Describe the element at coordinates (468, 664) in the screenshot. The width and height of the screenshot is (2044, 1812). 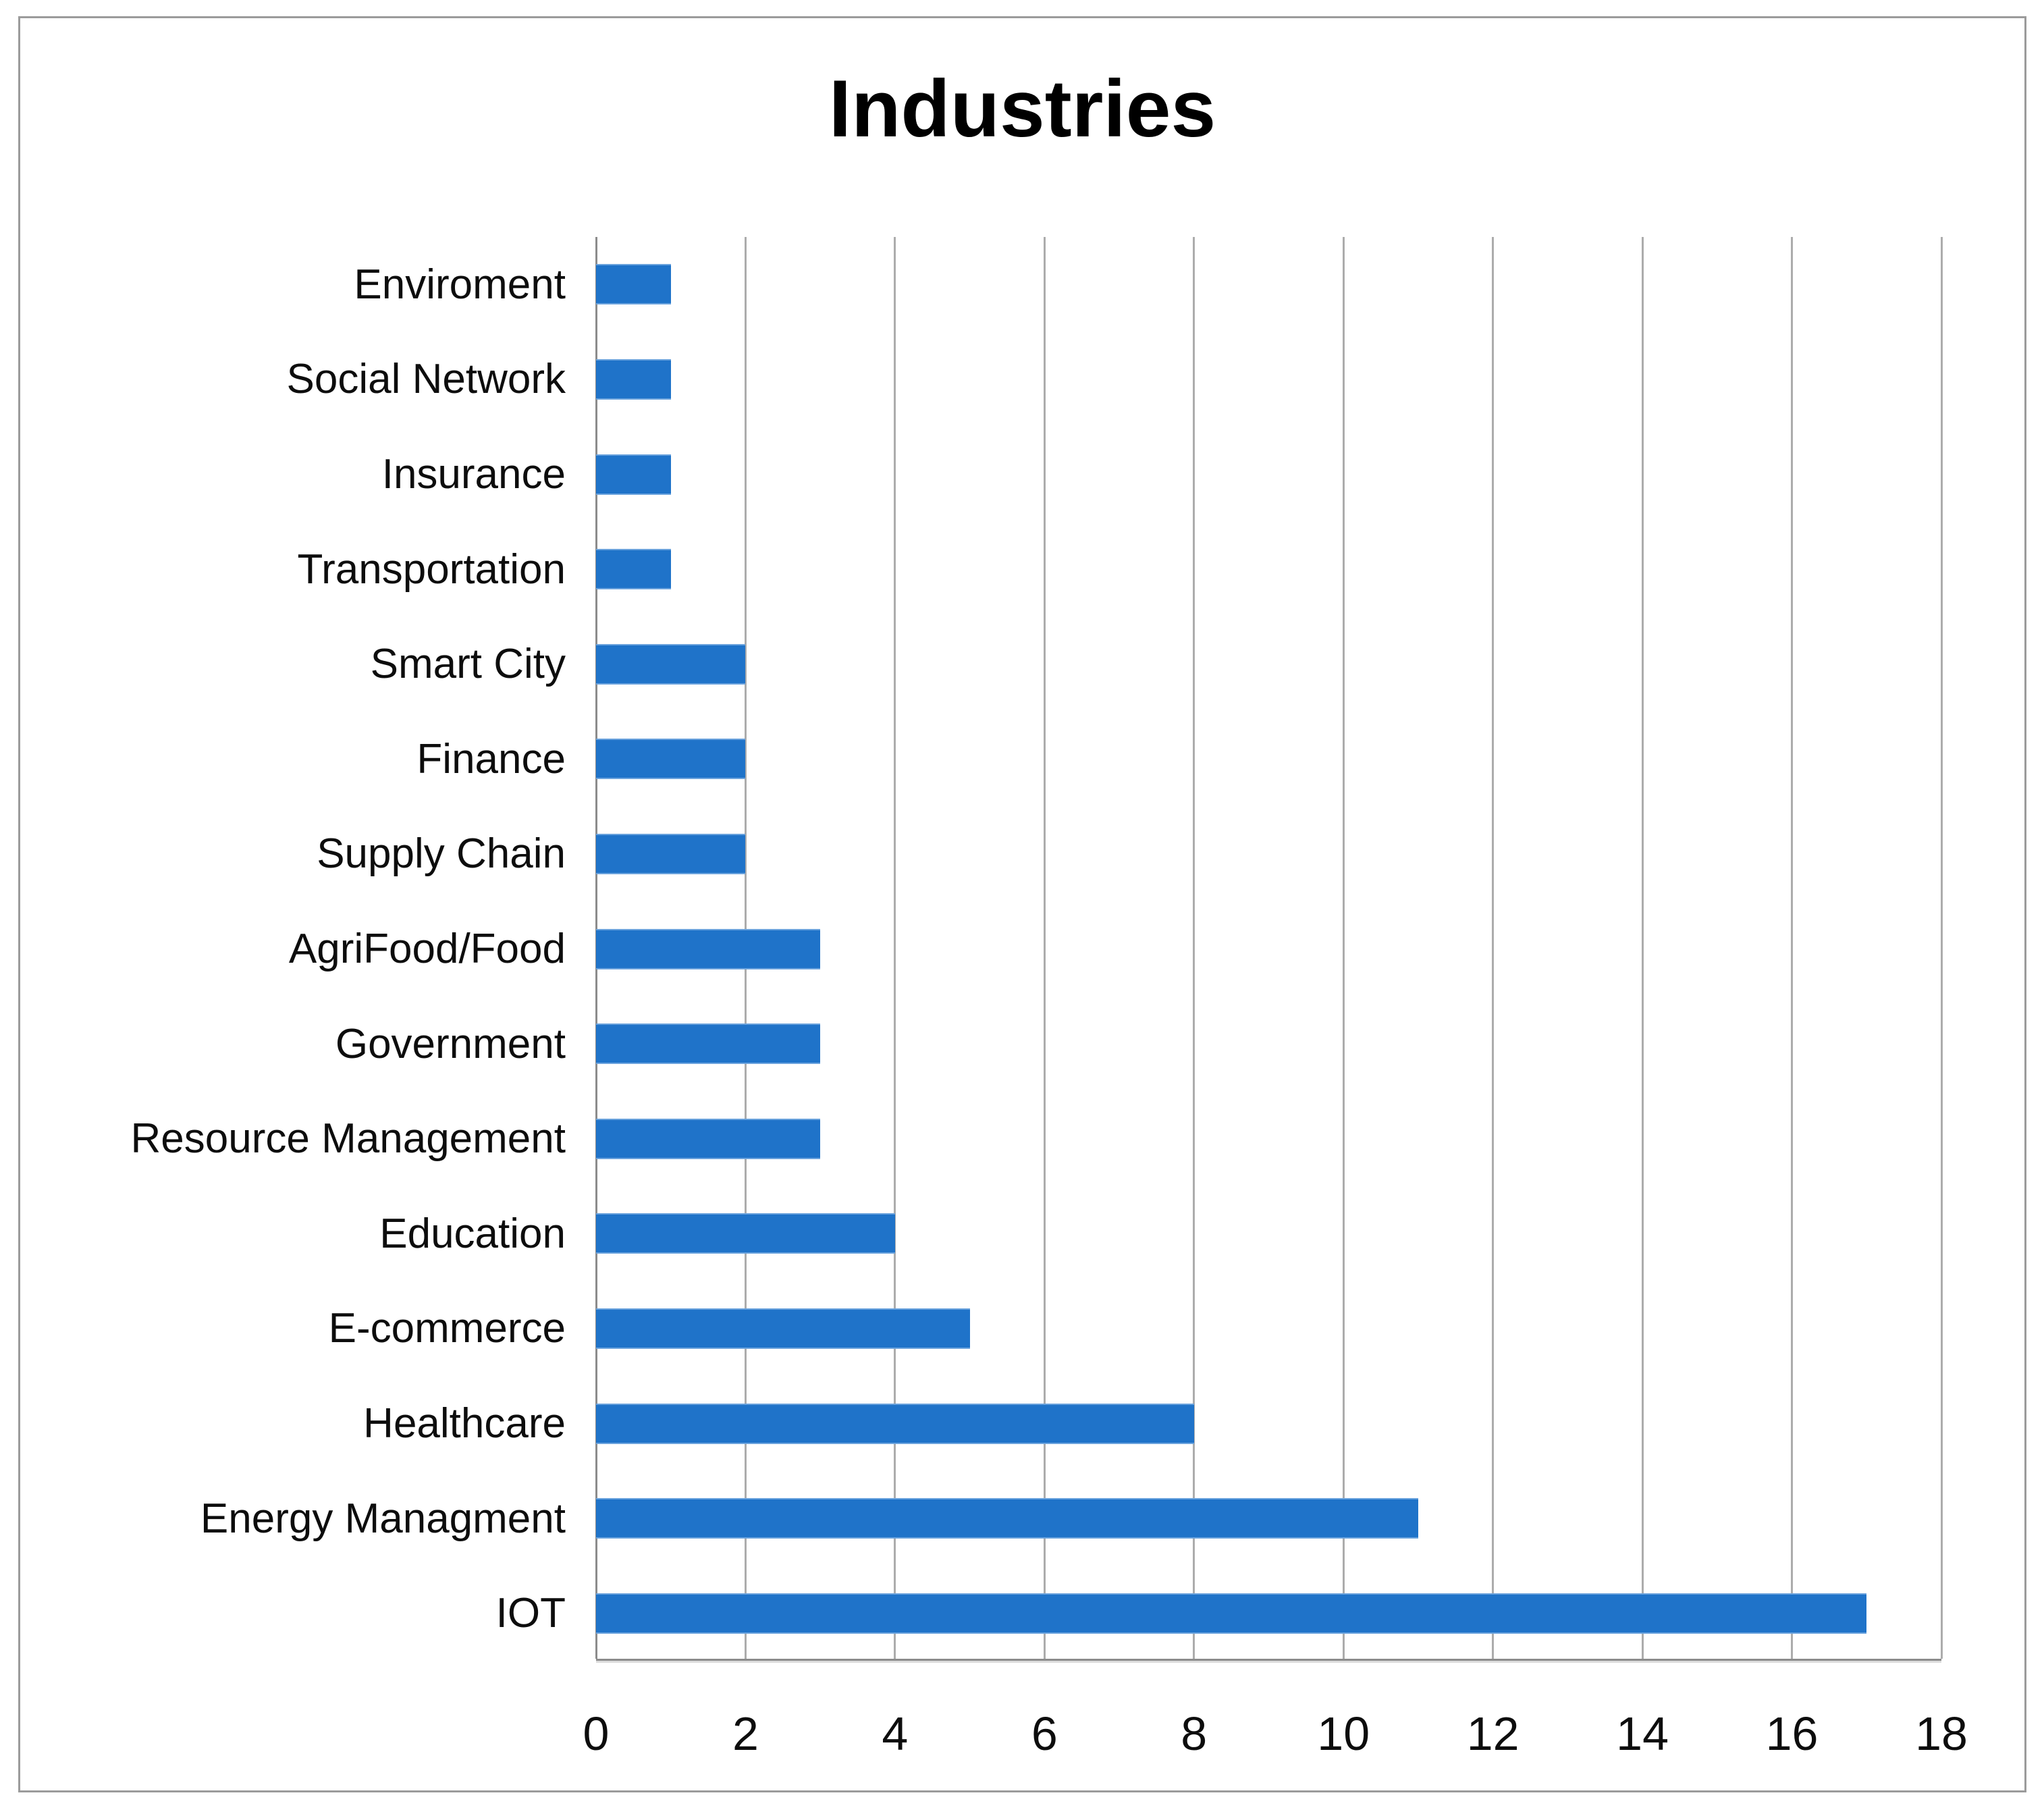
I see `category-label: Smart City` at that location.